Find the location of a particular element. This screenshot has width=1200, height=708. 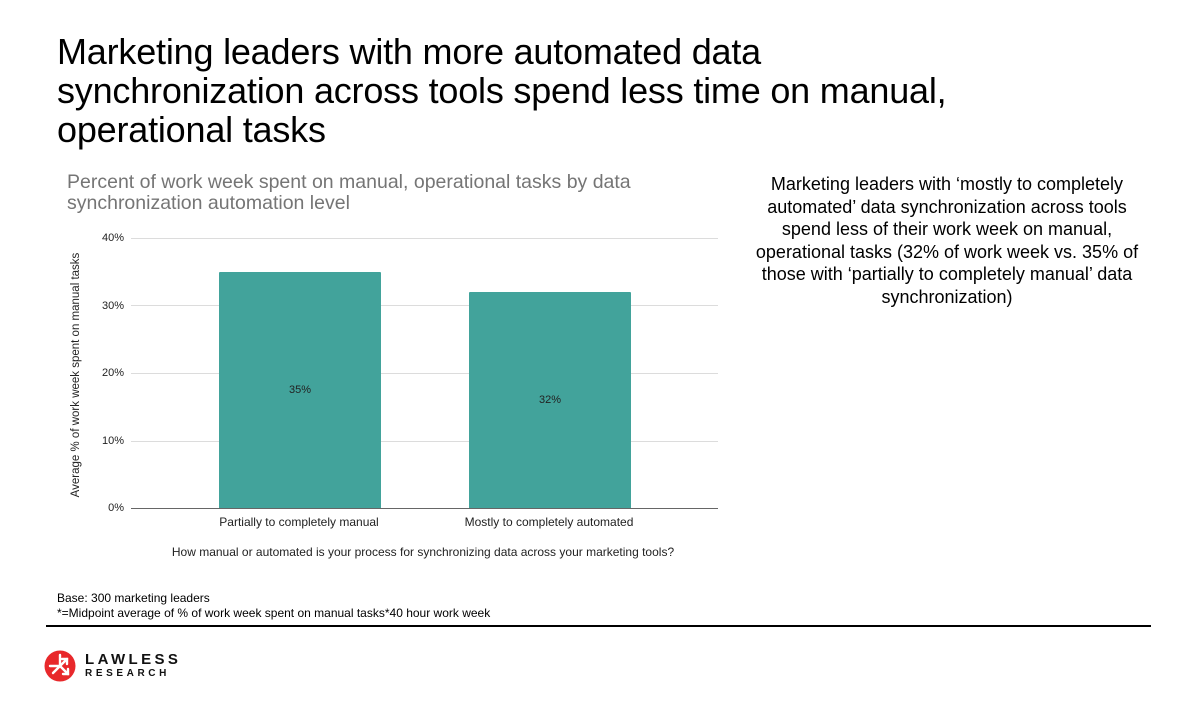

x-axis-baseline is located at coordinates (424, 508).